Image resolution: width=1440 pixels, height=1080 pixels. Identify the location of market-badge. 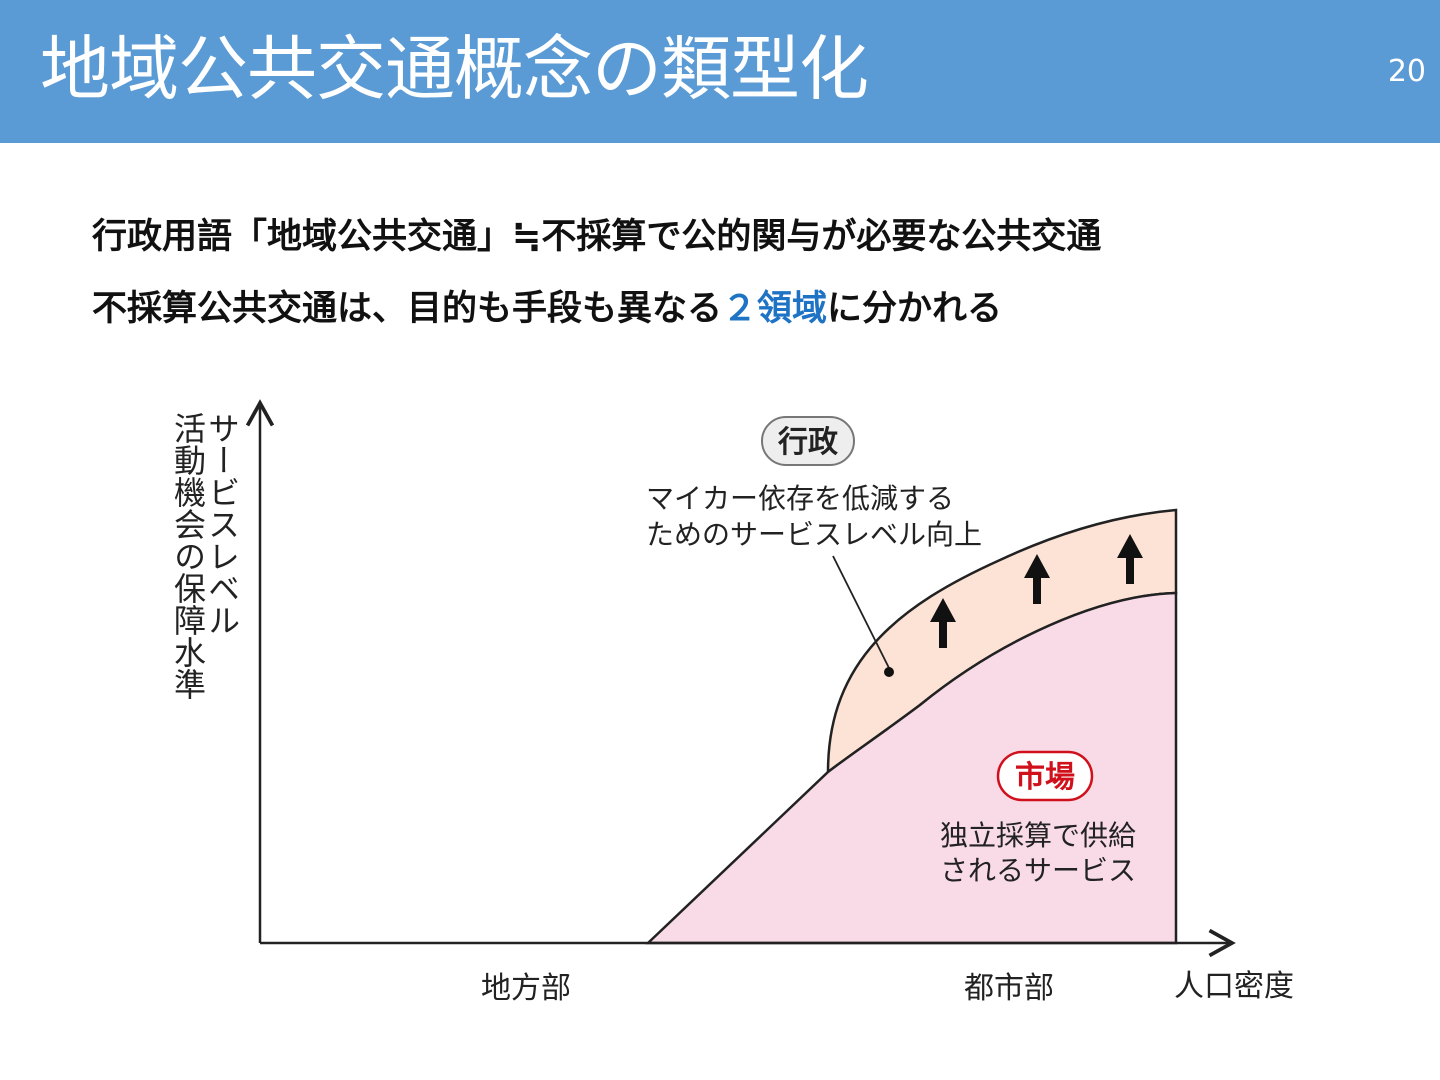
(1045, 776).